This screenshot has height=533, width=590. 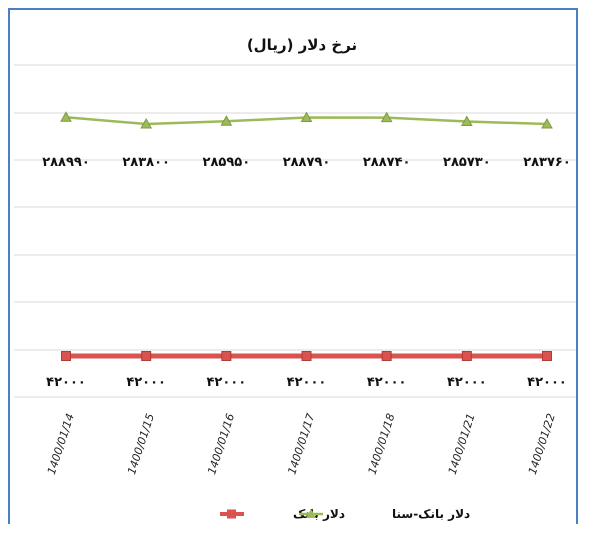 I want to click on data-label: ۲۸۸۷۹۰, so click(x=307, y=162).